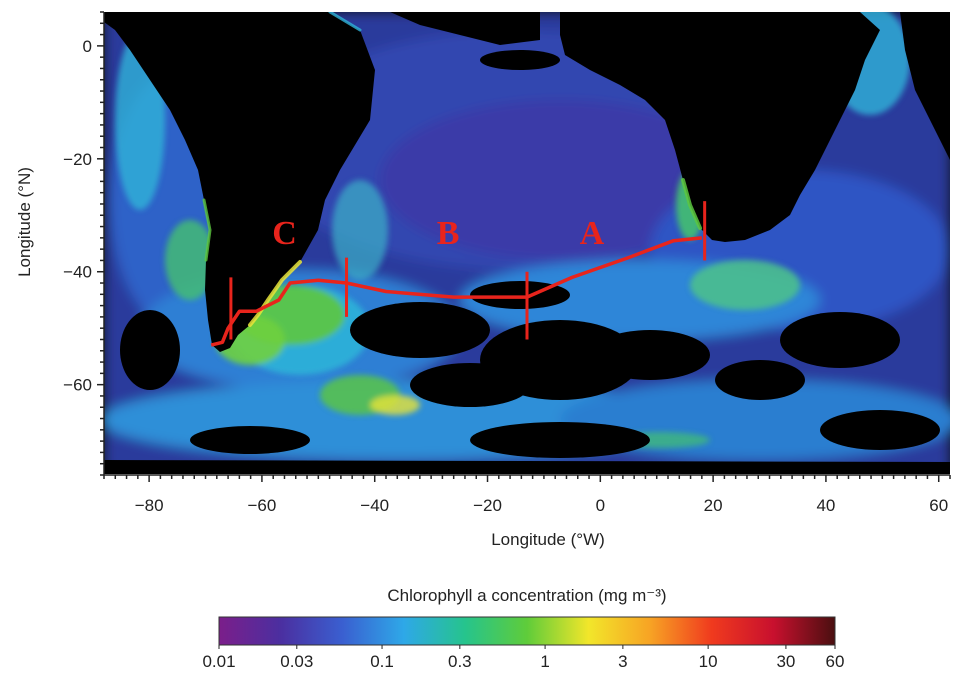 The image size is (957, 676). I want to click on colorbar-tick-label: 0.03, so click(296, 661).